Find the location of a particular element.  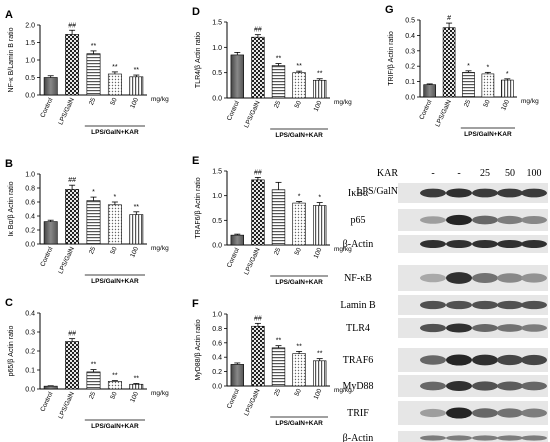

blot-row-label: TRIF is located at coordinates (358, 413).